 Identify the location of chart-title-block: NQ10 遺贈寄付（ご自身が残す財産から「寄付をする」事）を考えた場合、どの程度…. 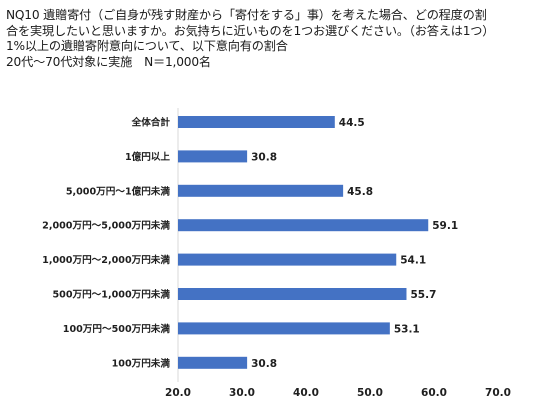
(268, 39).